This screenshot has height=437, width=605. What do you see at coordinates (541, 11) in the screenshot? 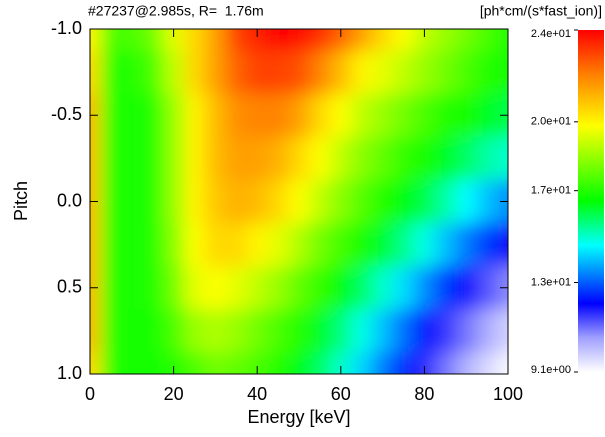
I see `colorbar-label: [ph*cm/(s*fast_ion)]` at bounding box center [541, 11].